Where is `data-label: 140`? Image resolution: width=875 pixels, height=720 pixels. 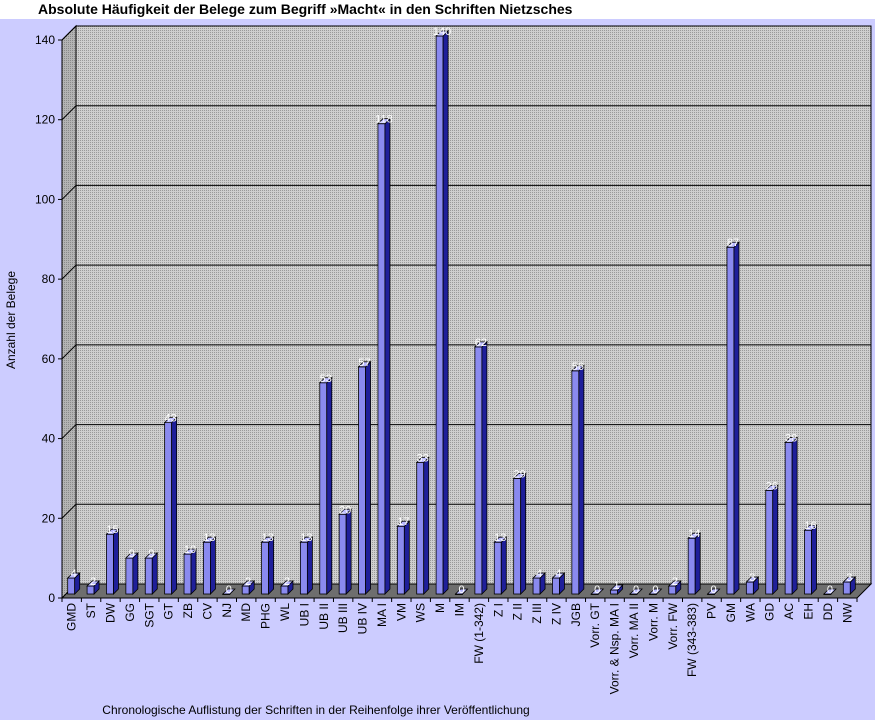
data-label: 140 is located at coordinates (442, 32).